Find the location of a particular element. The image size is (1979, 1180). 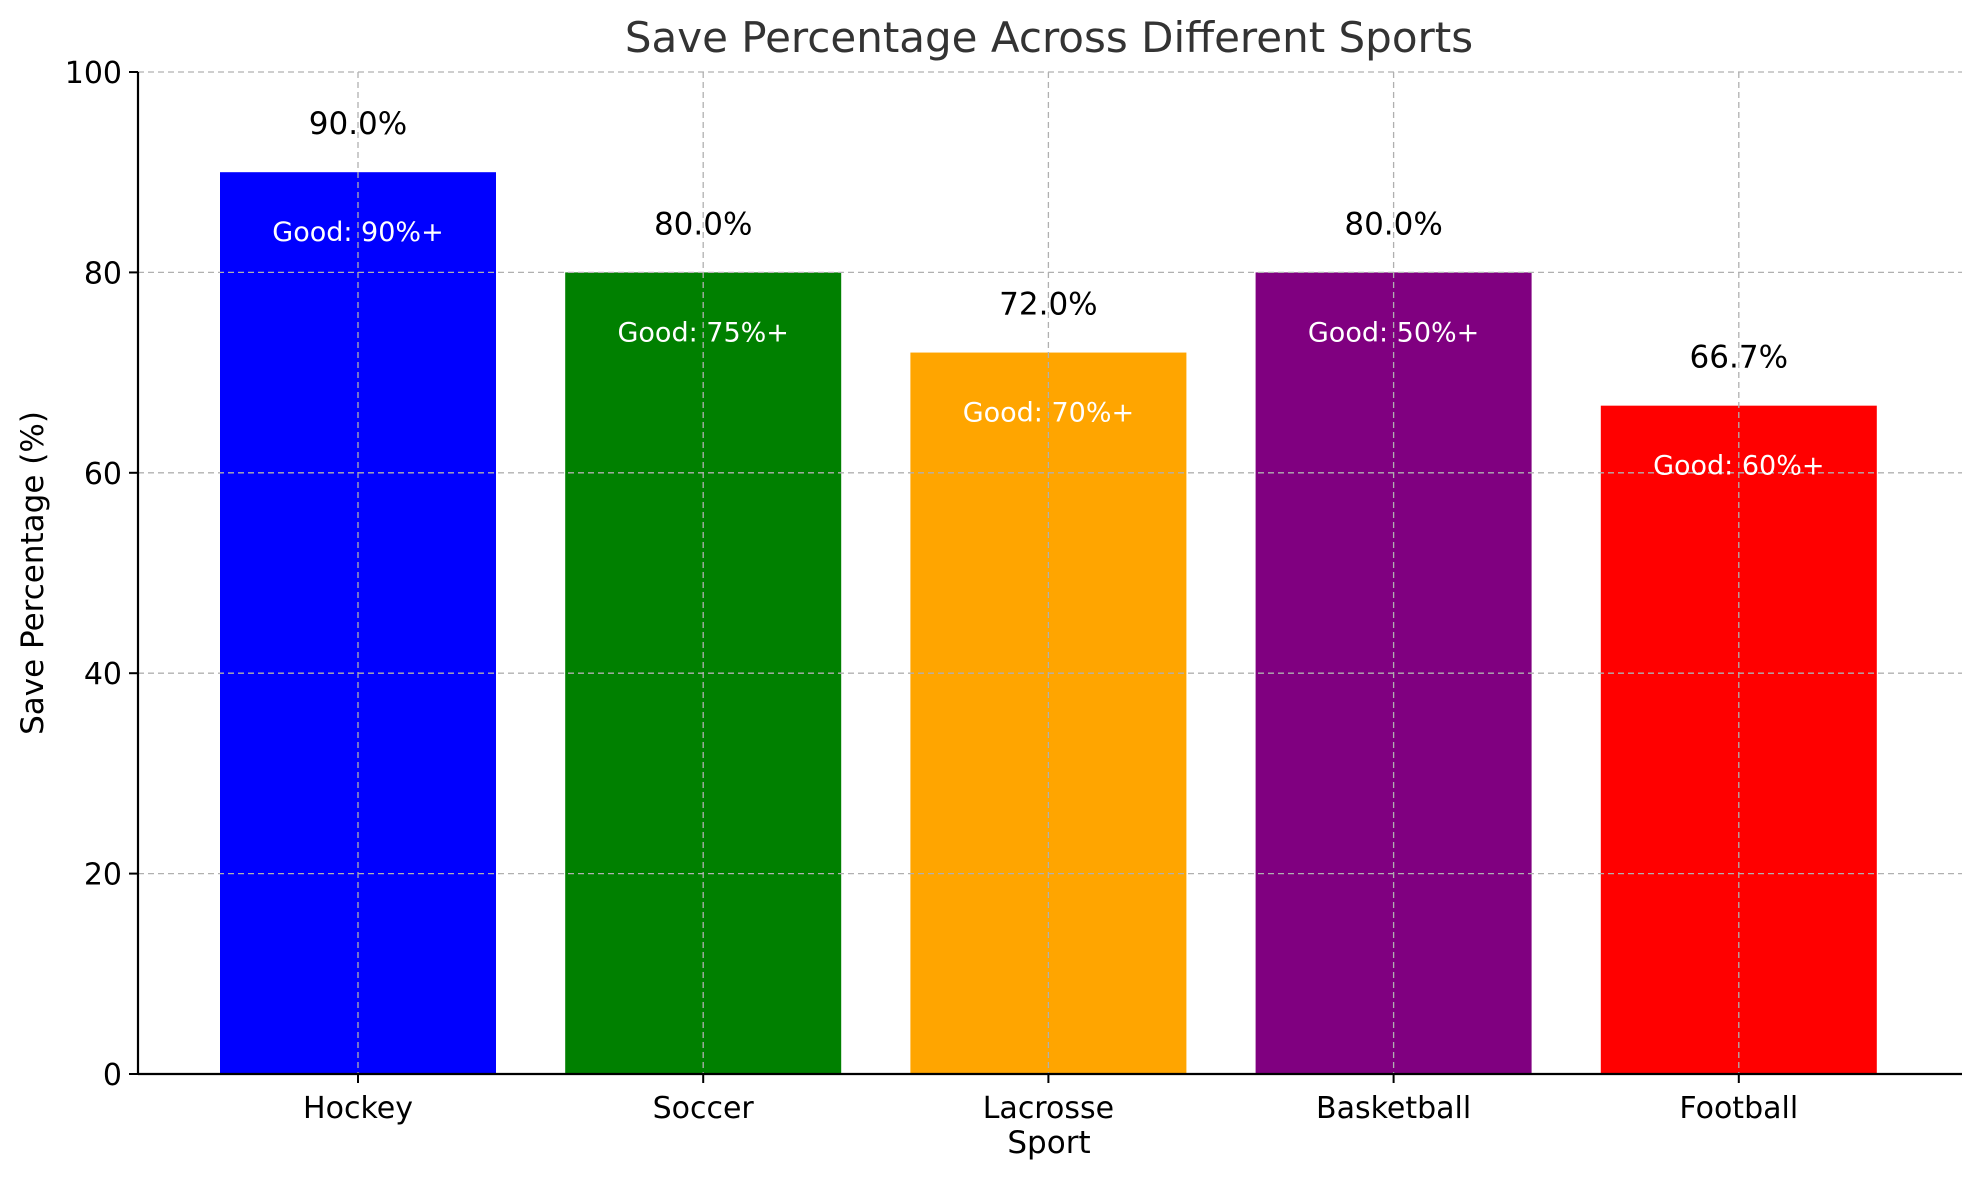

chart-title: Save Percentage Across Different Sports is located at coordinates (1049, 37).